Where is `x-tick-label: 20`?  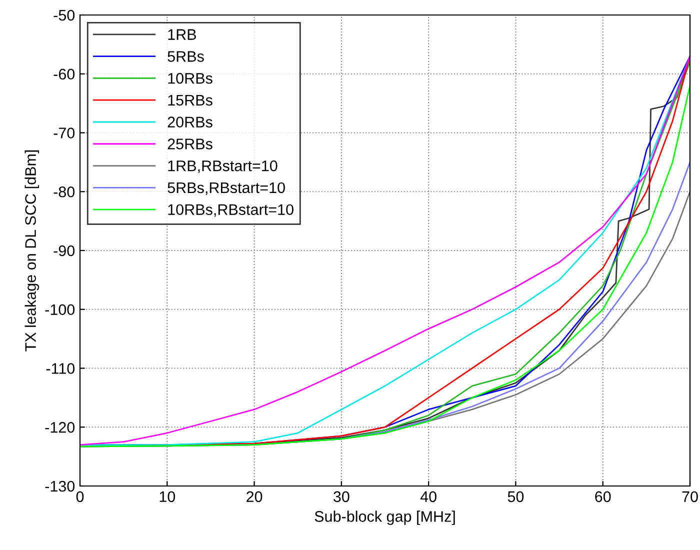
x-tick-label: 20 is located at coordinates (254, 496).